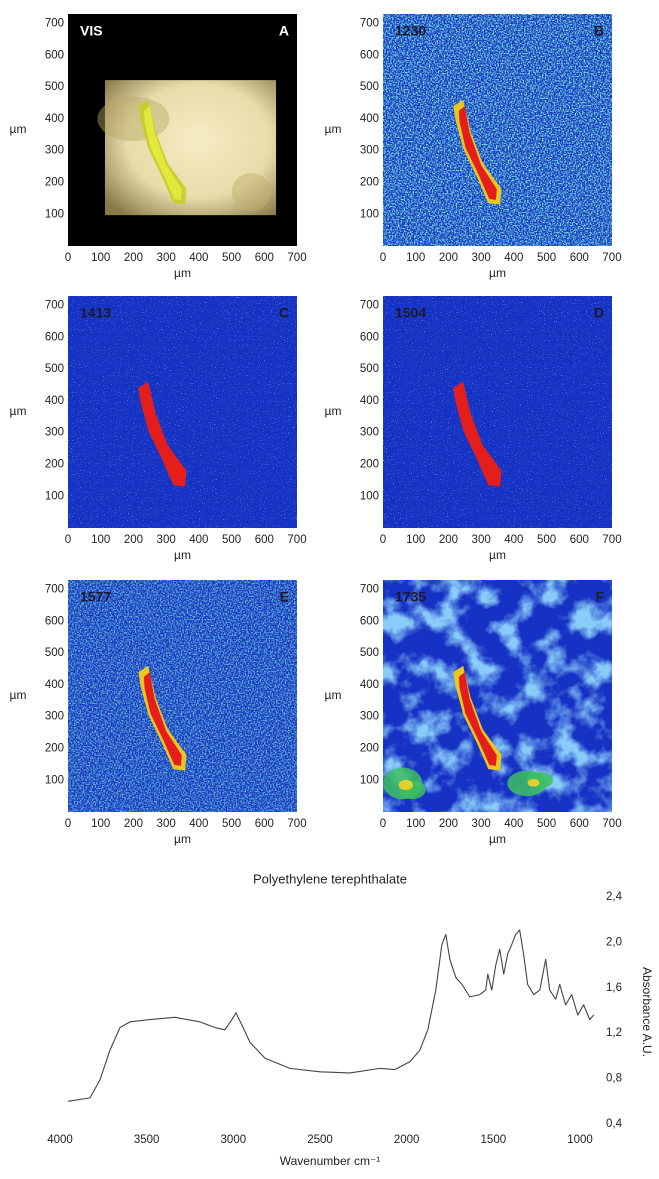  I want to click on panel-label: 1577, so click(95, 597).